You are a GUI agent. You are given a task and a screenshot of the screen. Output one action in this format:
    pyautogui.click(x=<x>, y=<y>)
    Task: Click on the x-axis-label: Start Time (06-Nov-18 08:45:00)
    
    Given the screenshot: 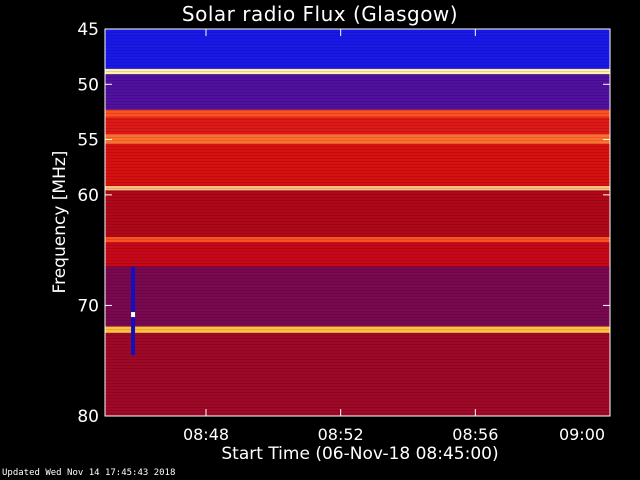 What is the action you would take?
    pyautogui.click(x=360, y=454)
    